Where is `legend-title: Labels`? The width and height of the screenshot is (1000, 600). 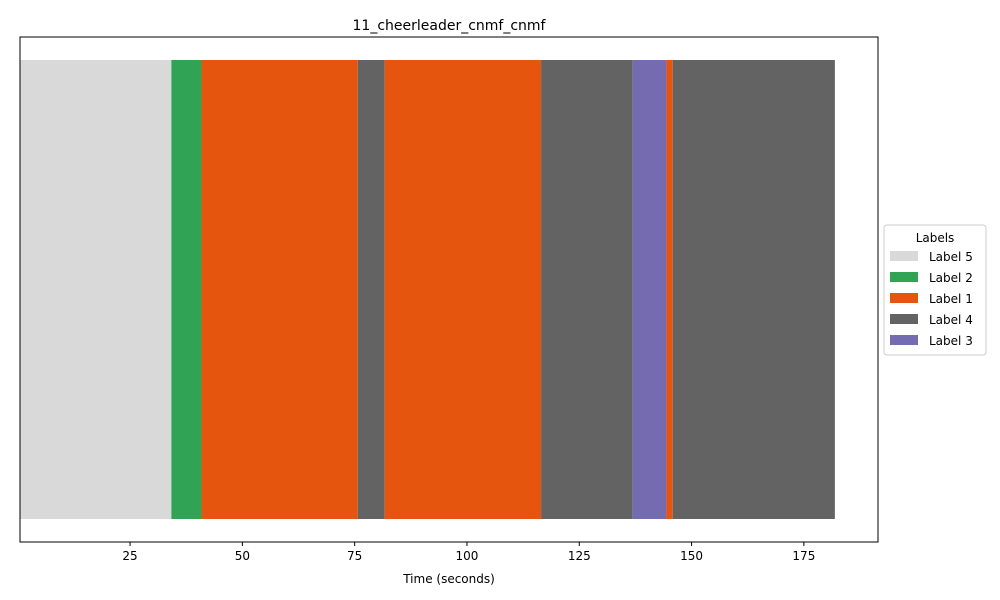 legend-title: Labels is located at coordinates (935, 238).